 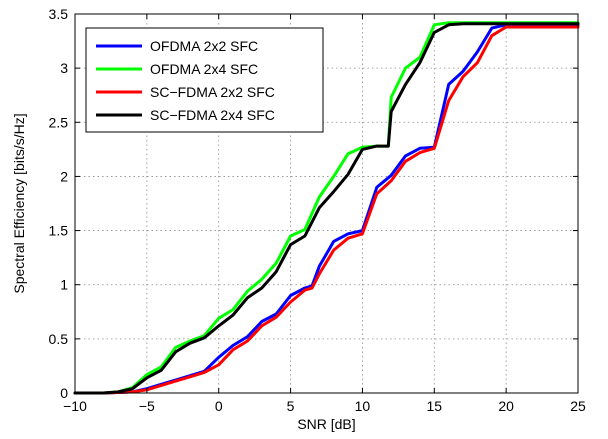 I want to click on legend-entry: SC−FDMA 2x4 SFC, so click(x=212, y=115).